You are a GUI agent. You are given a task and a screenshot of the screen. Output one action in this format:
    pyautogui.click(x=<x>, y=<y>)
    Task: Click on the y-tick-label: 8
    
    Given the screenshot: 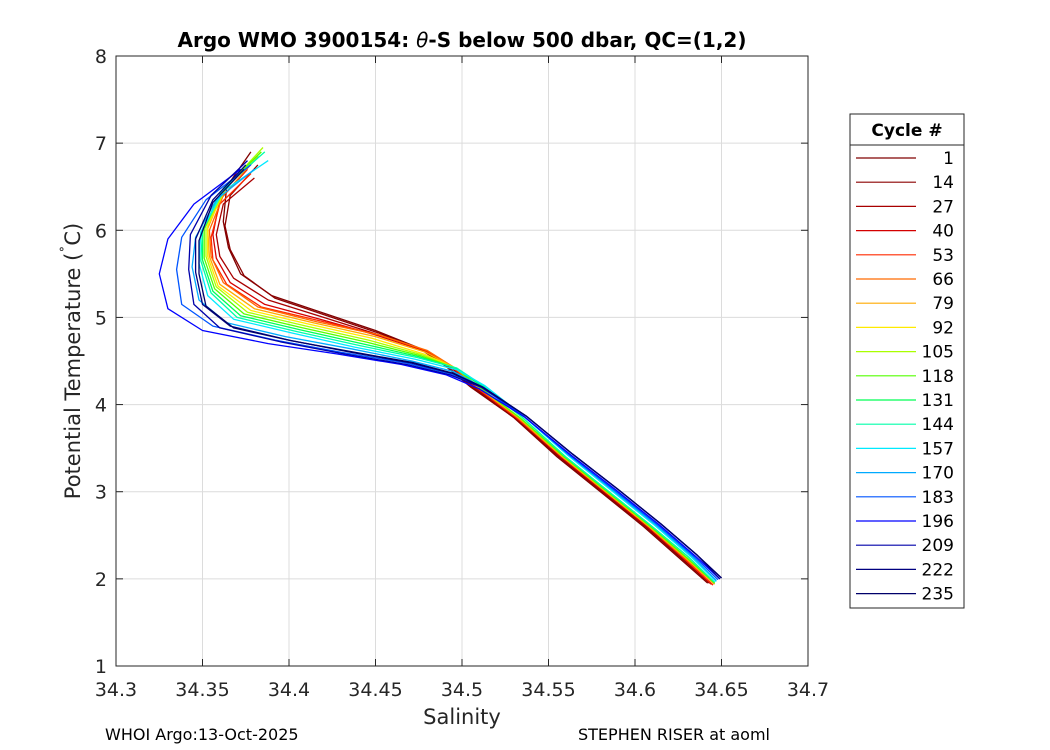 What is the action you would take?
    pyautogui.click(x=101, y=57)
    